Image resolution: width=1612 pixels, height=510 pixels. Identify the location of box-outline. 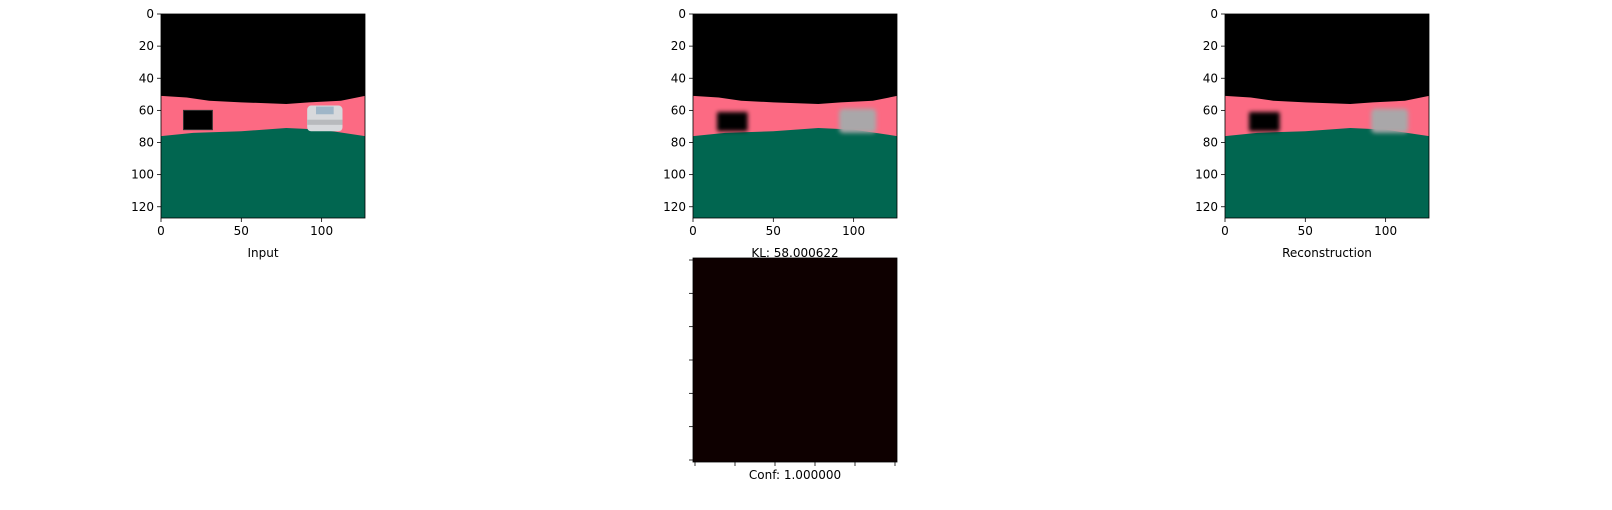
(197, 120).